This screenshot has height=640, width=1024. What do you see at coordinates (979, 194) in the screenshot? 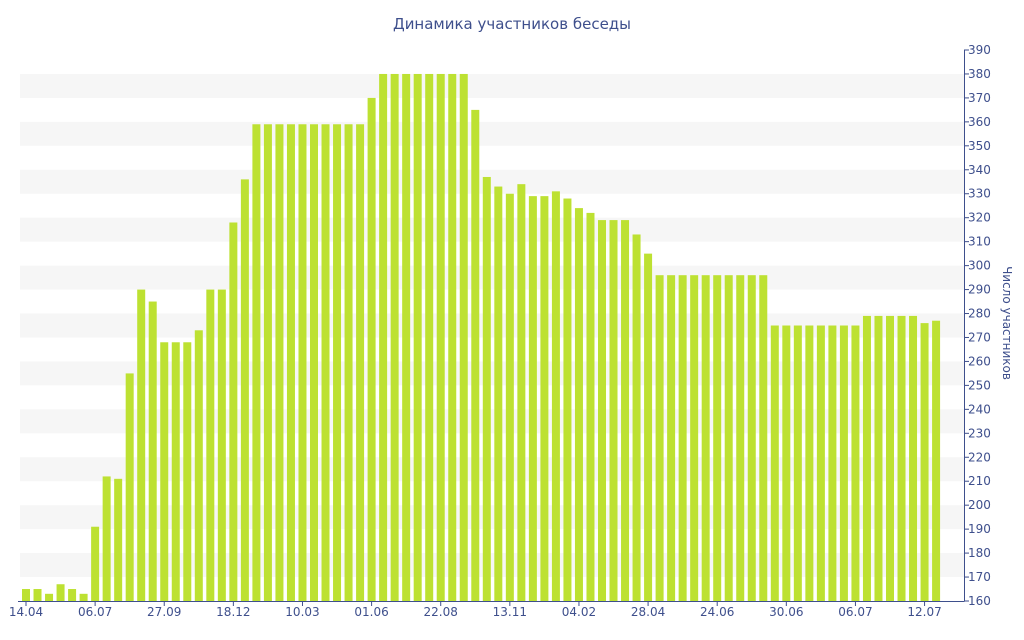
I see `y-tick-label: 330` at bounding box center [979, 194].